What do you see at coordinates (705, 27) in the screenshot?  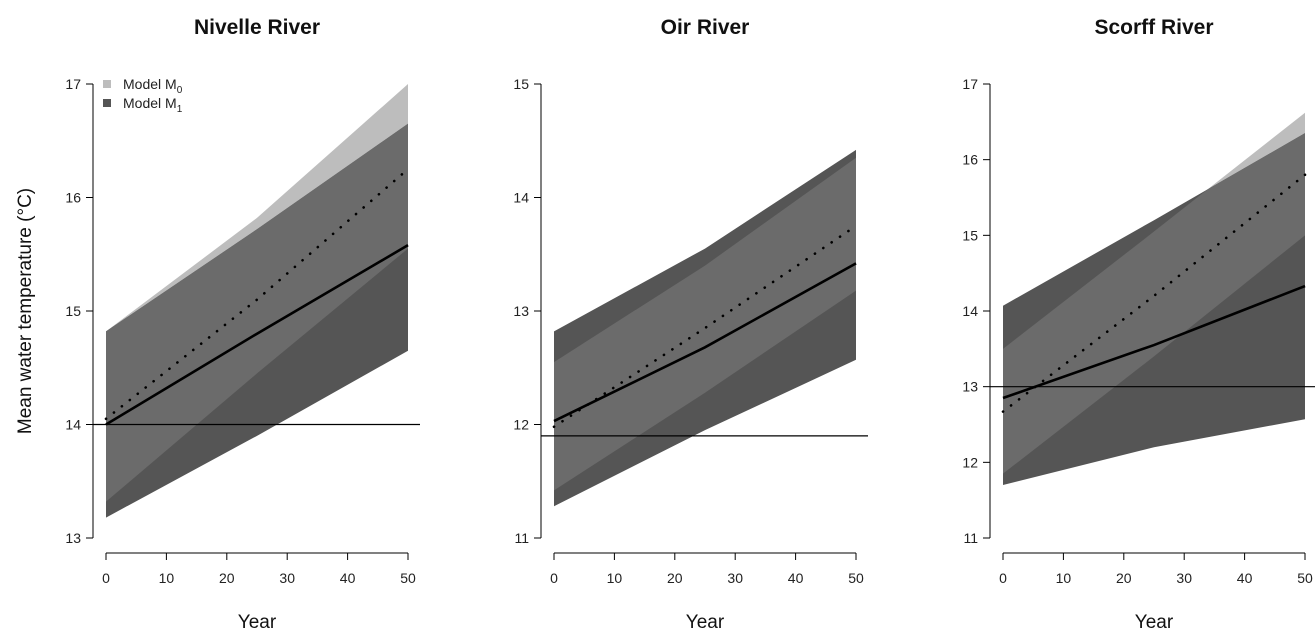 I see `panel-title: Oir River` at bounding box center [705, 27].